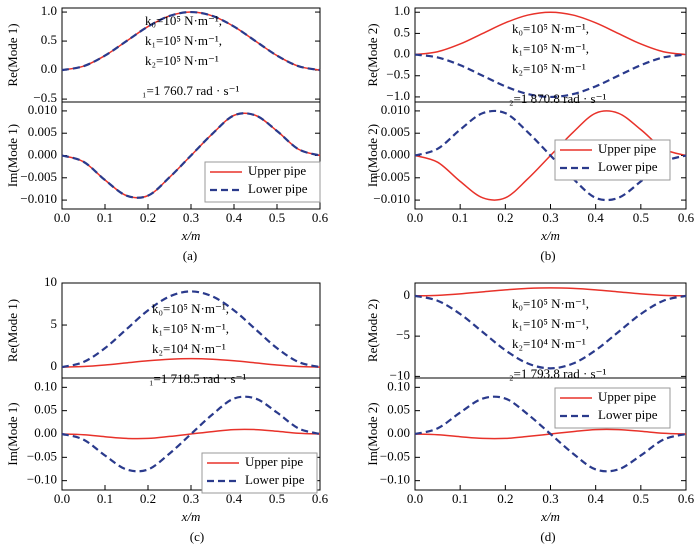 The width and height of the screenshot is (700, 549). Describe the element at coordinates (407, 294) in the screenshot. I see `y-tick-label: 0` at that location.